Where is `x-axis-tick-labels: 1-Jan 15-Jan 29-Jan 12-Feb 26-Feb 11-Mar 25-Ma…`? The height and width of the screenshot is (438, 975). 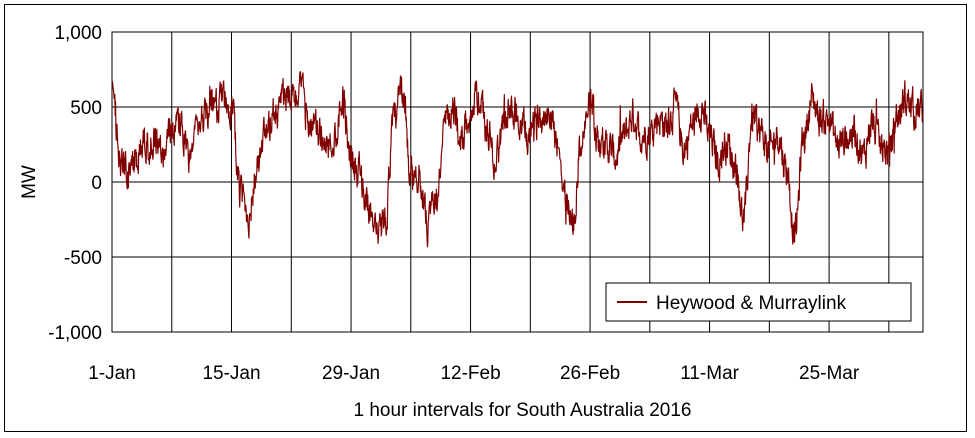 x-axis-tick-labels: 1-Jan 15-Jan 29-Jan 12-Feb 26-Feb 11-Mar 25-Ma… is located at coordinates (474, 373).